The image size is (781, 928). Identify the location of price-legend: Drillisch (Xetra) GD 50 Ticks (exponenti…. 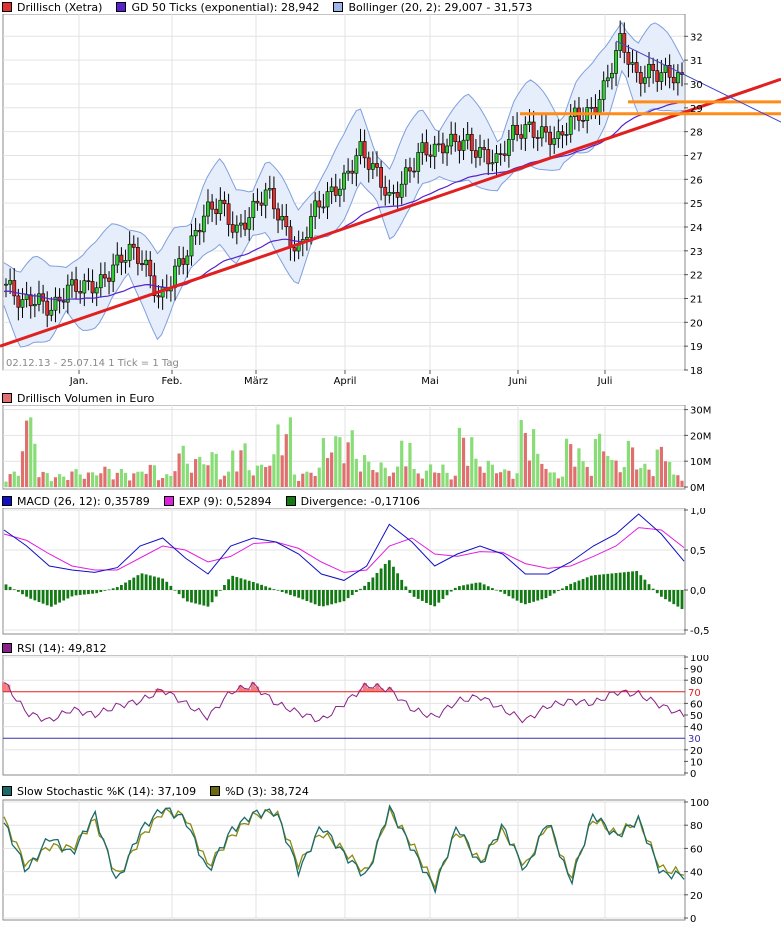
(274, 7).